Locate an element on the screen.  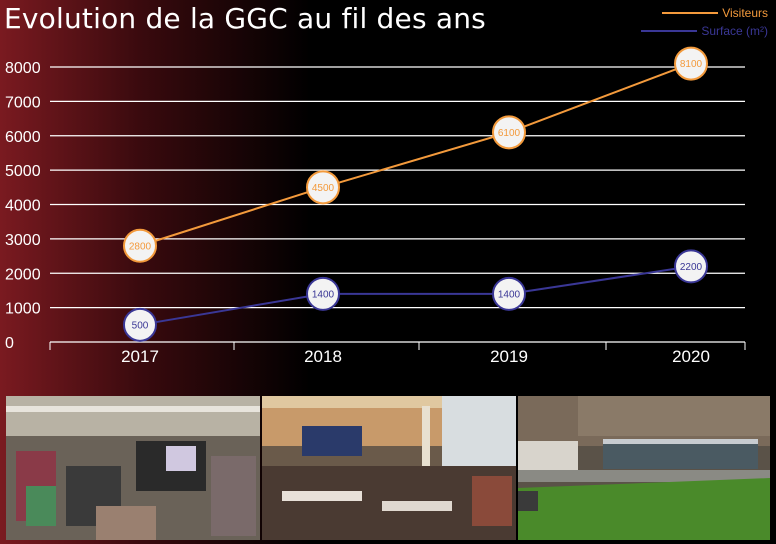
y-tick-label-5000: 5000 is located at coordinates (23, 171).